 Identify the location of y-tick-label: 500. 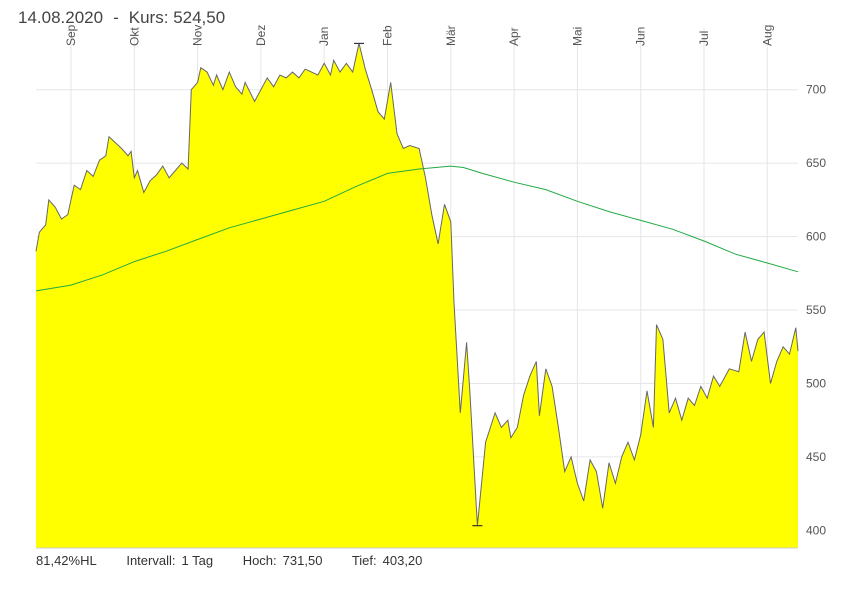
(816, 383).